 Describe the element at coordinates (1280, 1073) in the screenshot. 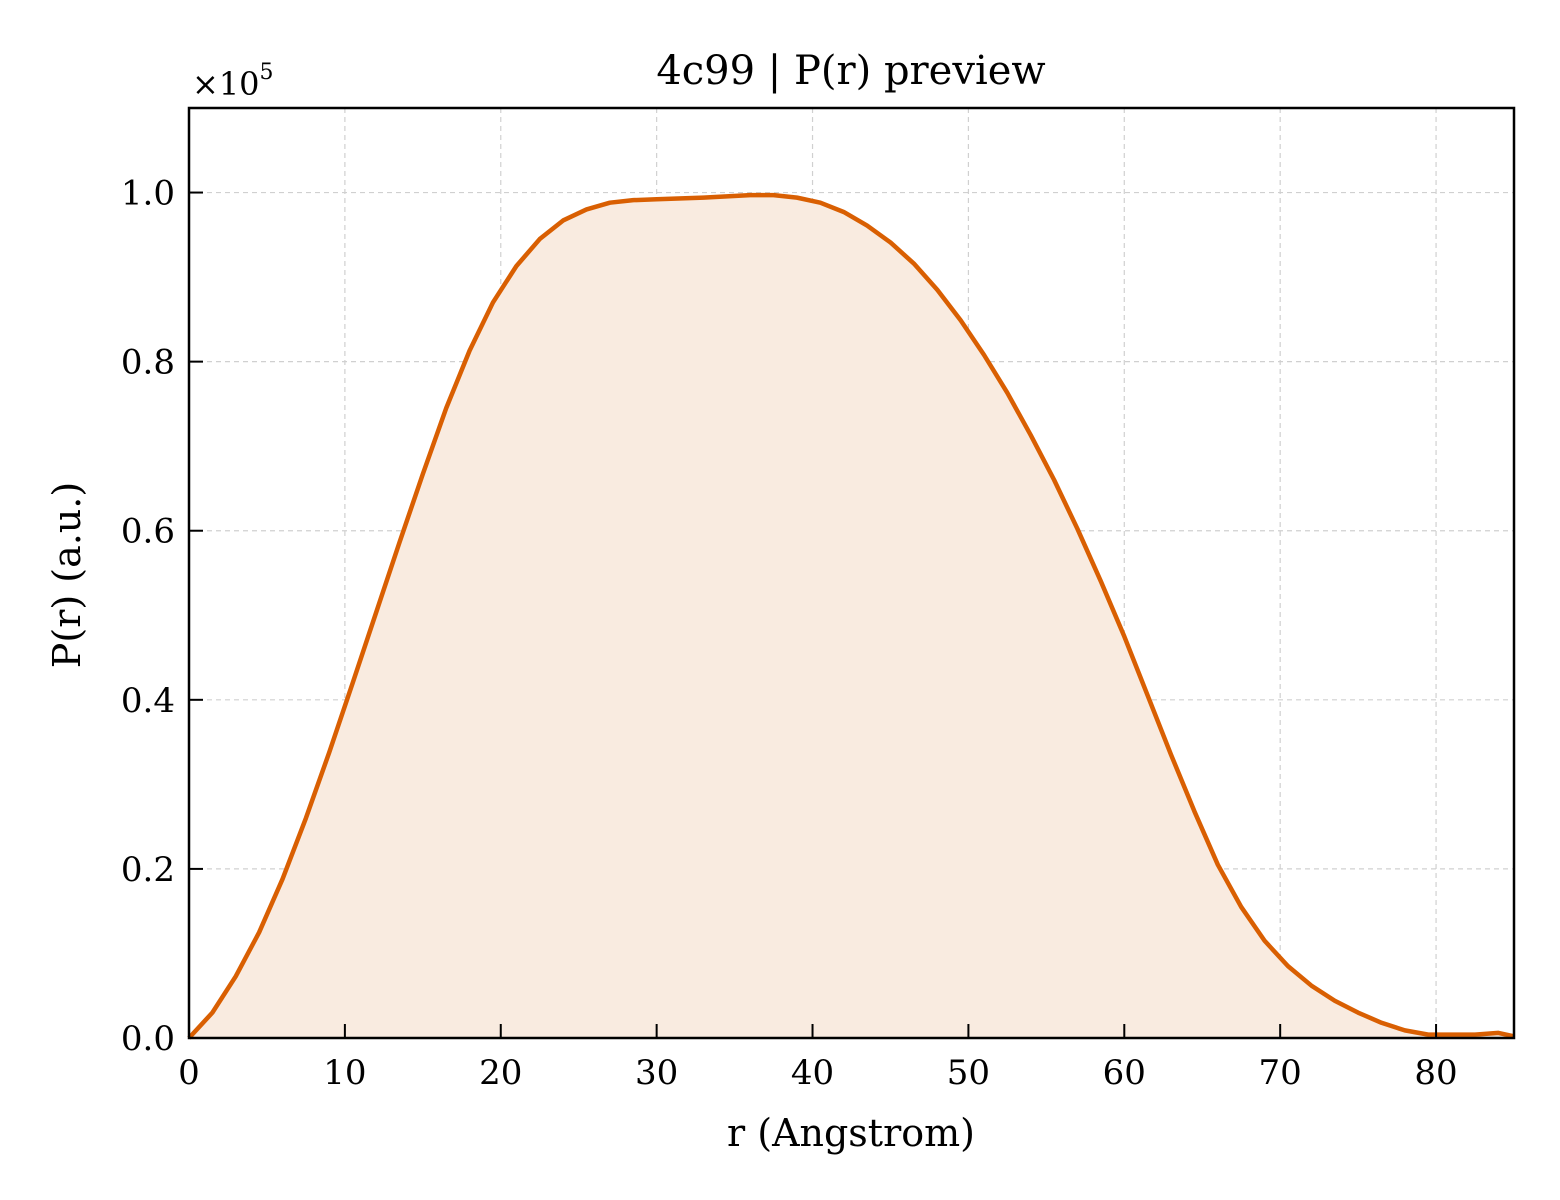

I see `x-tick-label: 70` at that location.